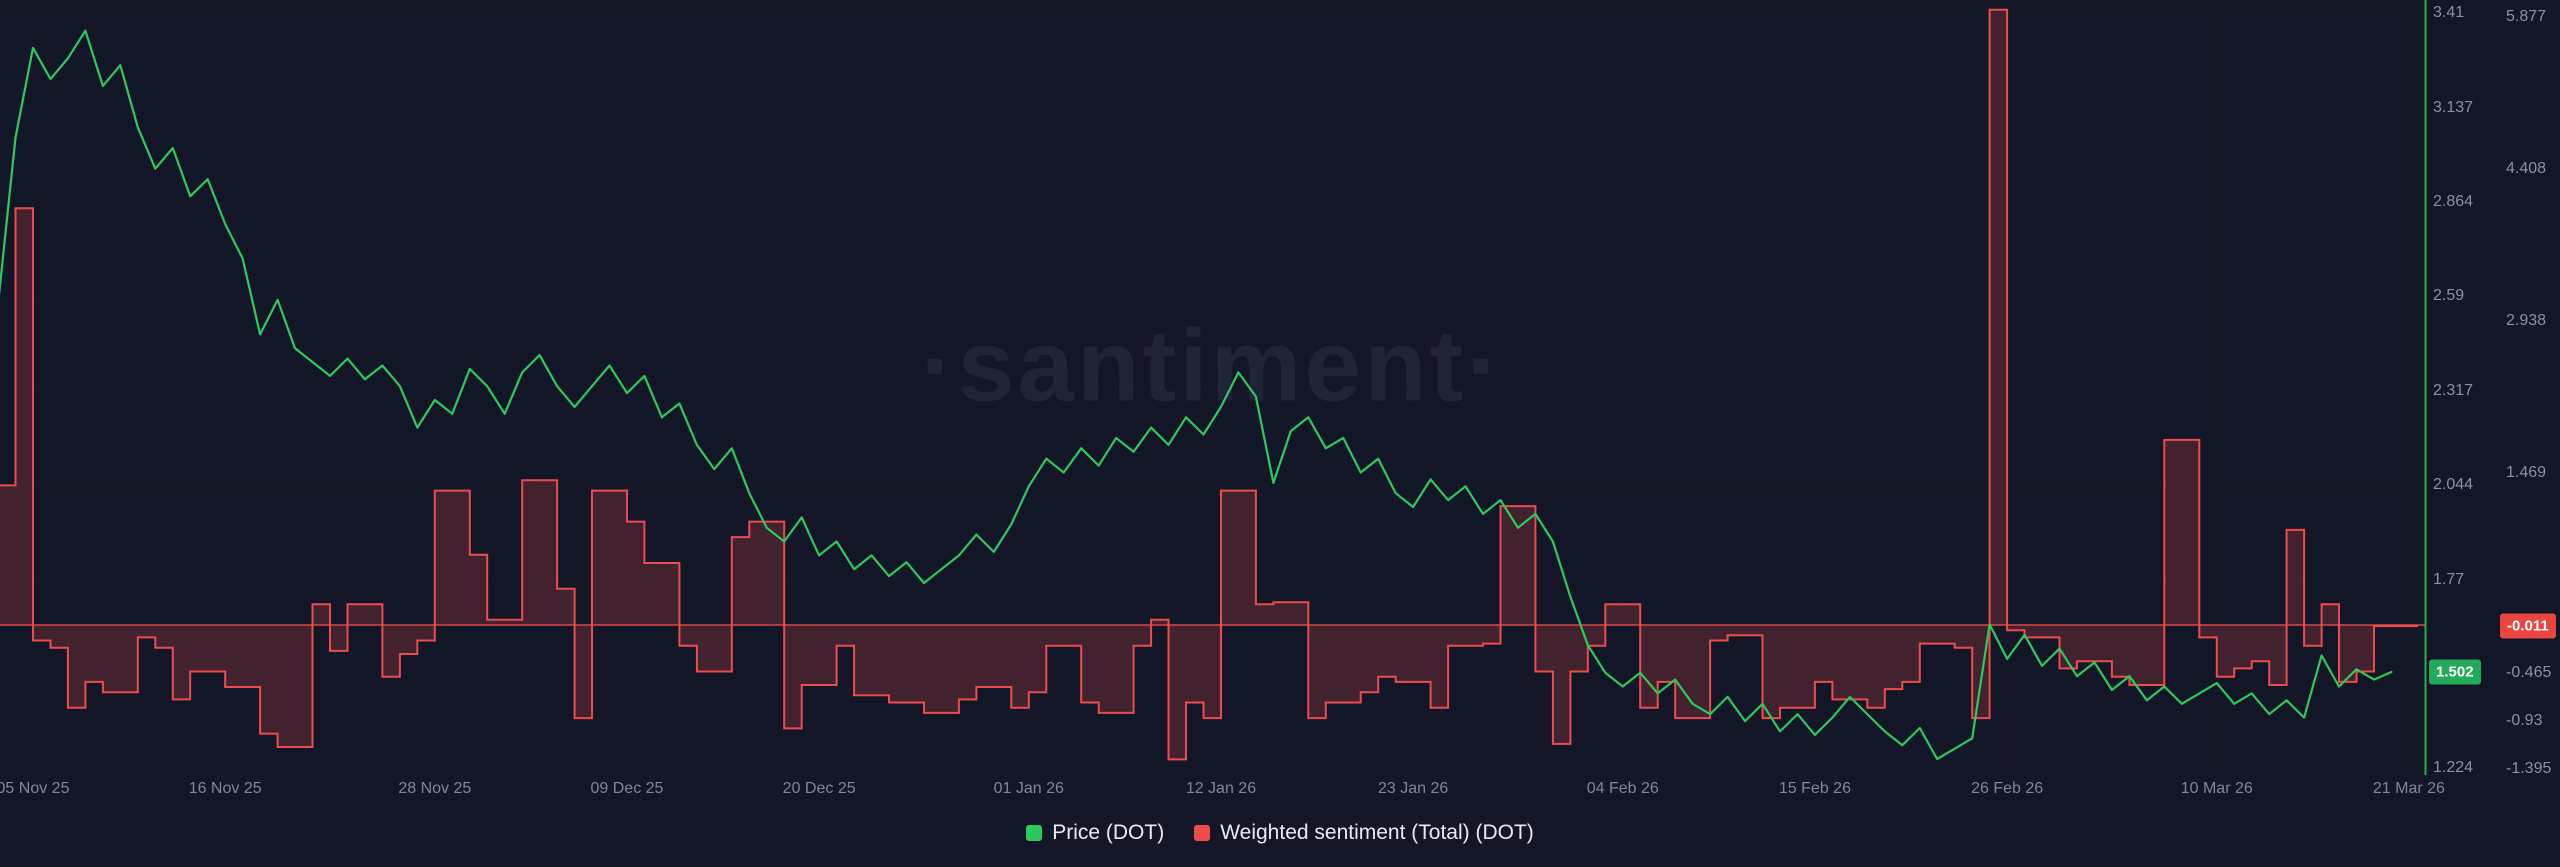  Describe the element at coordinates (2453, 390) in the screenshot. I see `price-tick-label: 2.317` at that location.